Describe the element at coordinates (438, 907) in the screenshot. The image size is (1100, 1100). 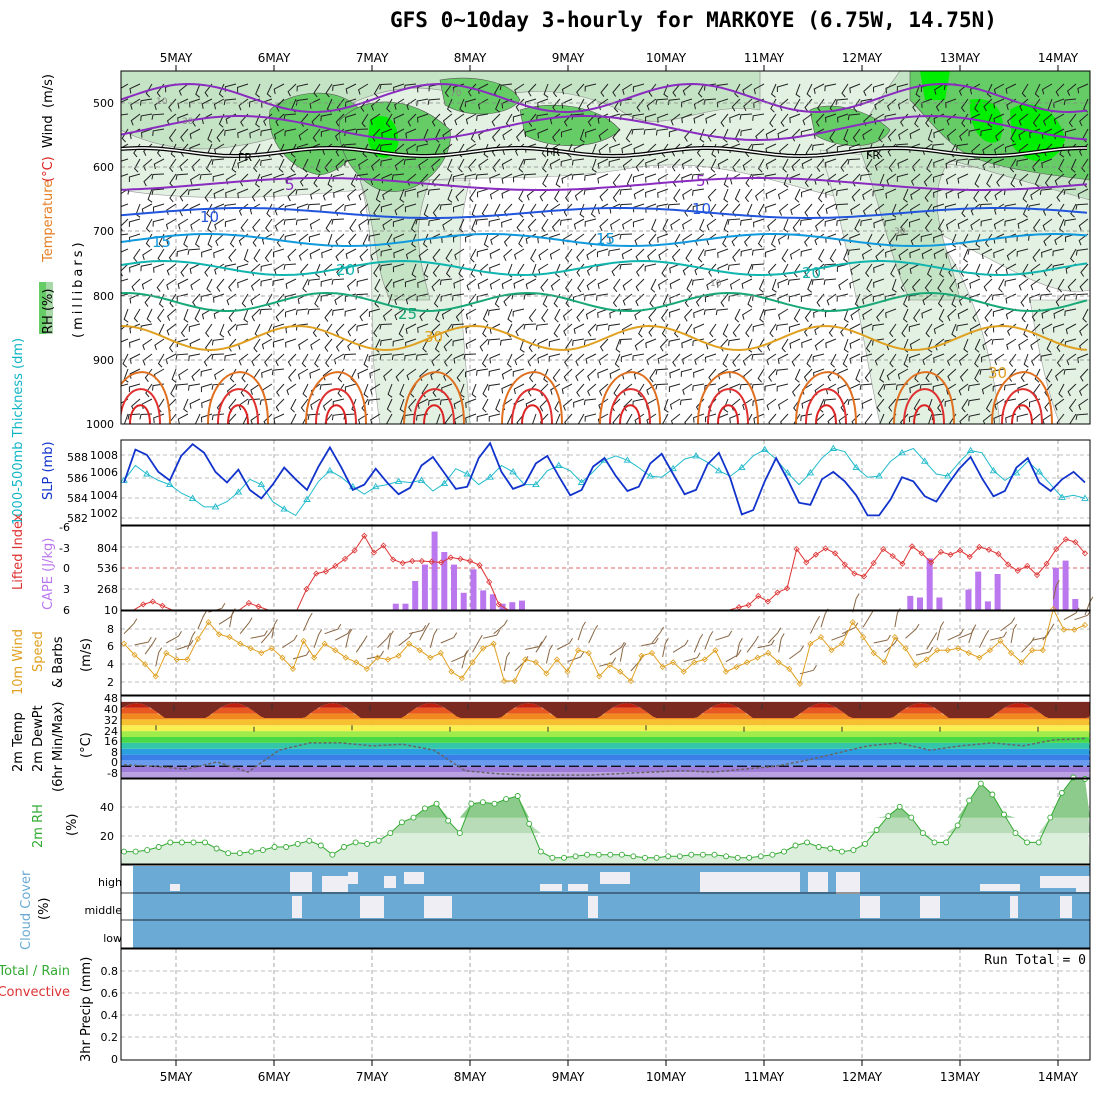
I see `cloud-gap` at that location.